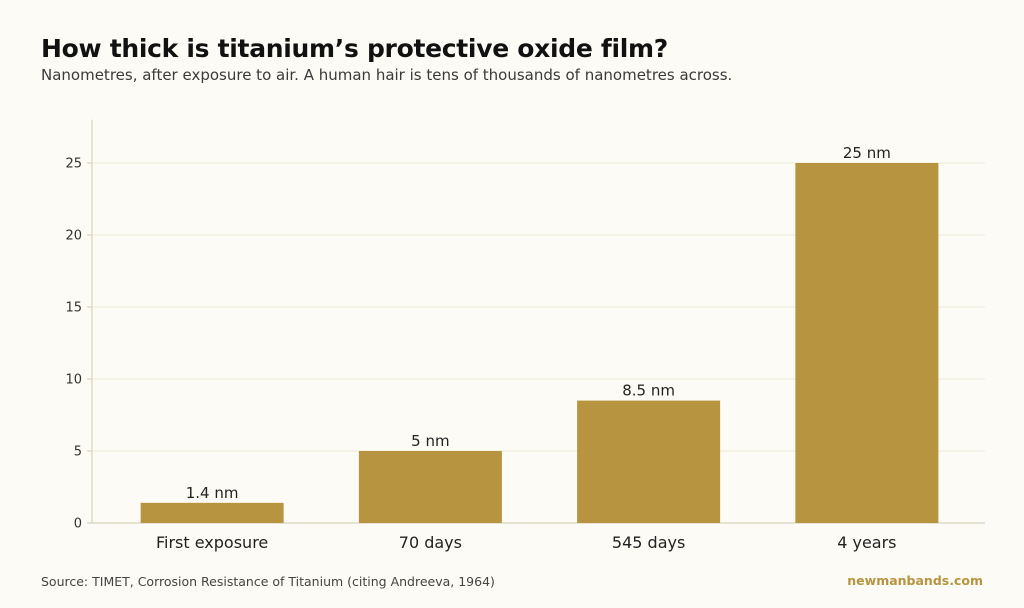 The image size is (1024, 608). What do you see at coordinates (867, 153) in the screenshot?
I see `data-label: 25 nm` at bounding box center [867, 153].